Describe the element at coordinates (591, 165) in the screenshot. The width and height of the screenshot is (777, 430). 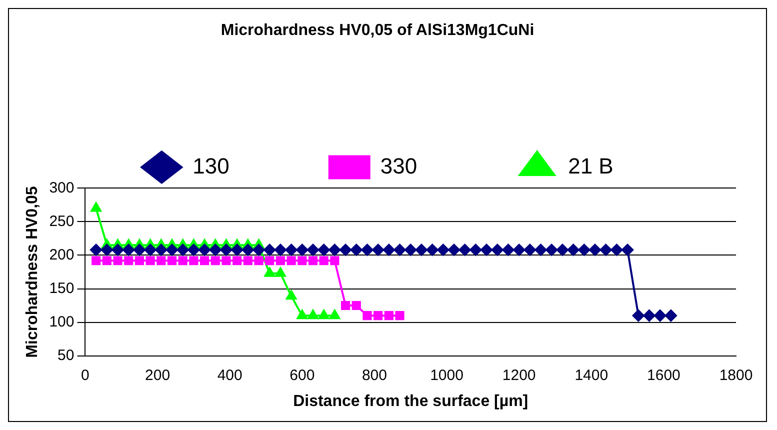
I see `legend-label: 21 B` at that location.